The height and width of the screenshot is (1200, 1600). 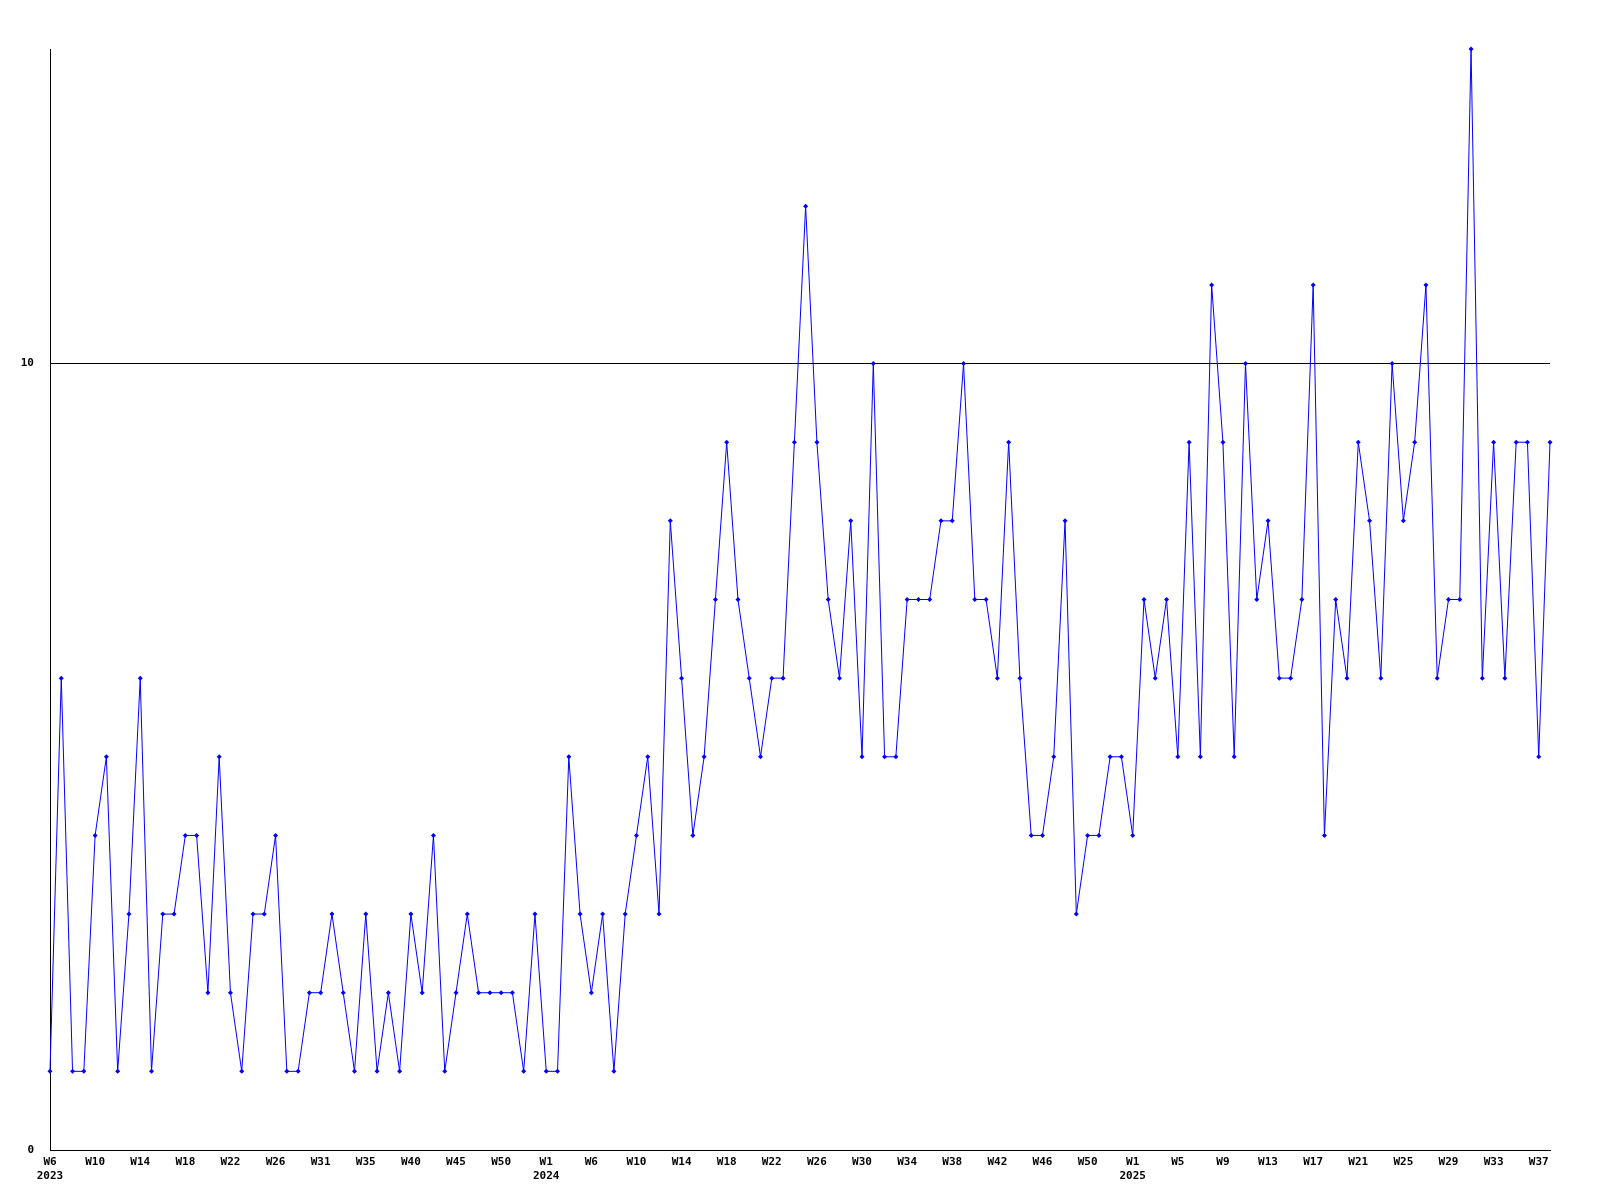 What do you see at coordinates (50, 1168) in the screenshot?
I see `x-tick-label: W6 2023` at bounding box center [50, 1168].